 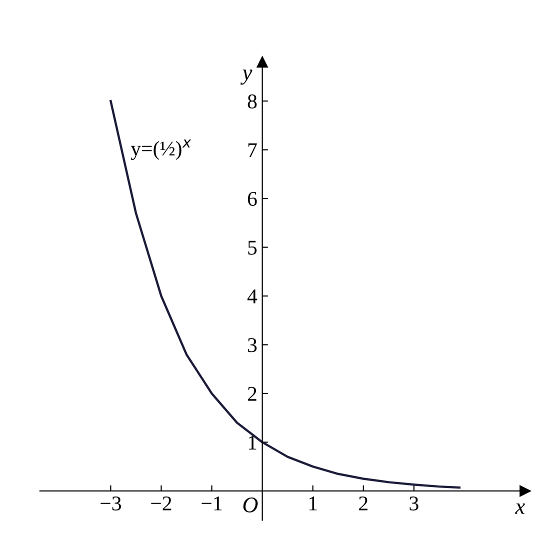 I want to click on annotation: O, so click(x=250, y=505).